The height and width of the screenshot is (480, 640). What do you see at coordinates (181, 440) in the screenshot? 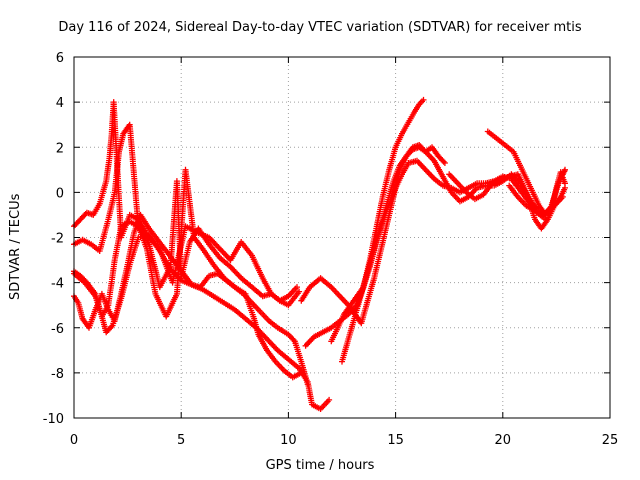
I see `x-tick-label: 5` at bounding box center [181, 440].